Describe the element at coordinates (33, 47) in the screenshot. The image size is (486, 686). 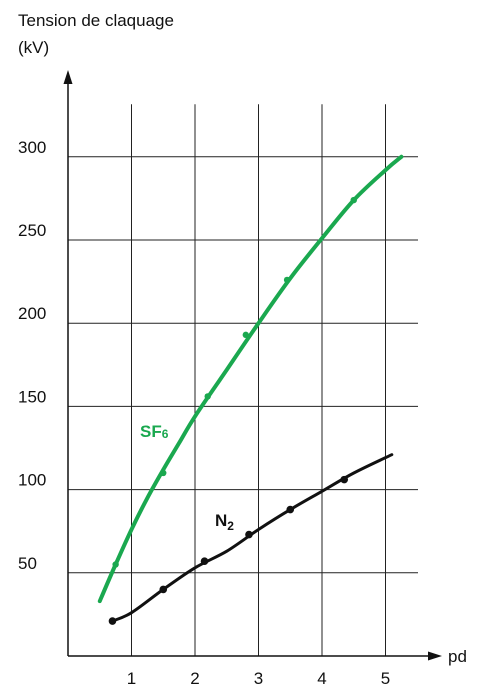
I see `y-axis-label-line2: (kV)` at that location.